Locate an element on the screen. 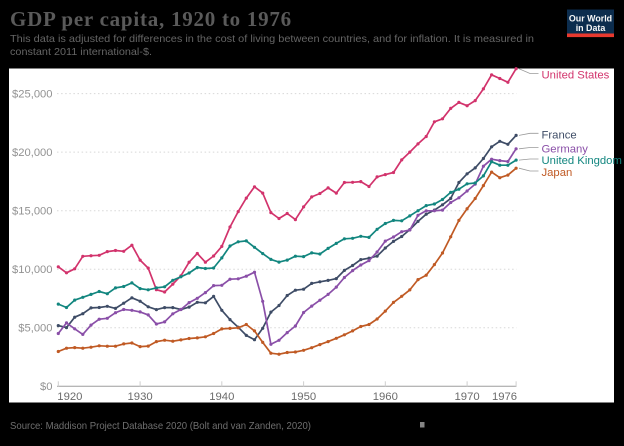 The image size is (624, 446). svg-text: 1920 is located at coordinates (69, 397).